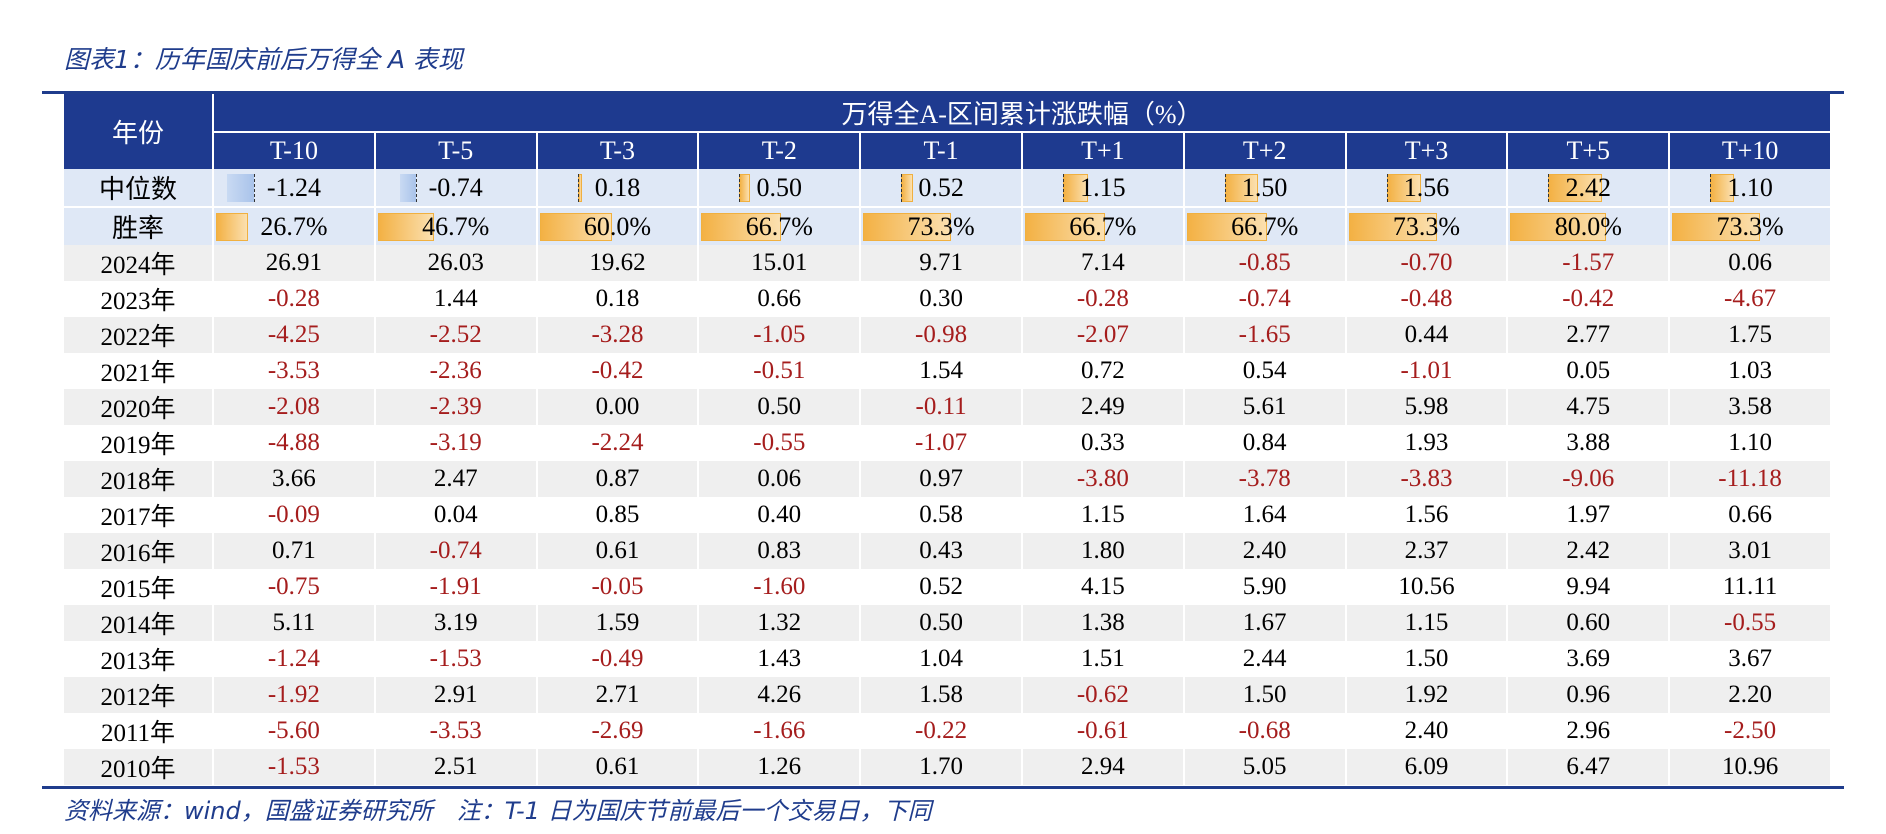 This screenshot has height=834, width=1886. What do you see at coordinates (941, 623) in the screenshot?
I see `value-cell: 0.50` at bounding box center [941, 623].